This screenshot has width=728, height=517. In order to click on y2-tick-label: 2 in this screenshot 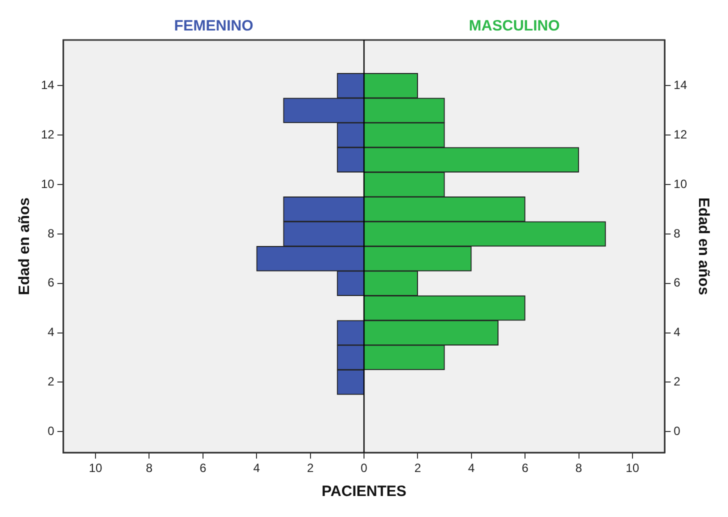, I will do `click(677, 381)`.